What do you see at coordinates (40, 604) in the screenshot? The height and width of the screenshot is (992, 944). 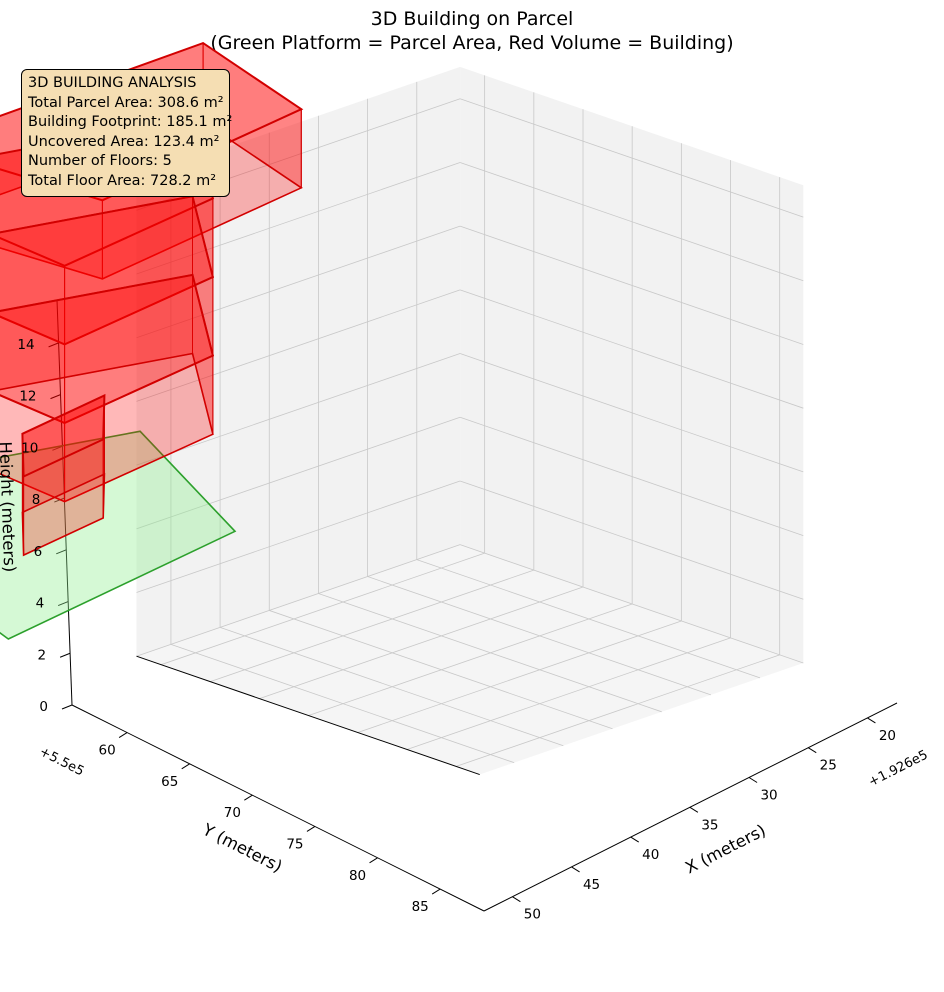 I see `z-tick-label: 4` at bounding box center [40, 604].